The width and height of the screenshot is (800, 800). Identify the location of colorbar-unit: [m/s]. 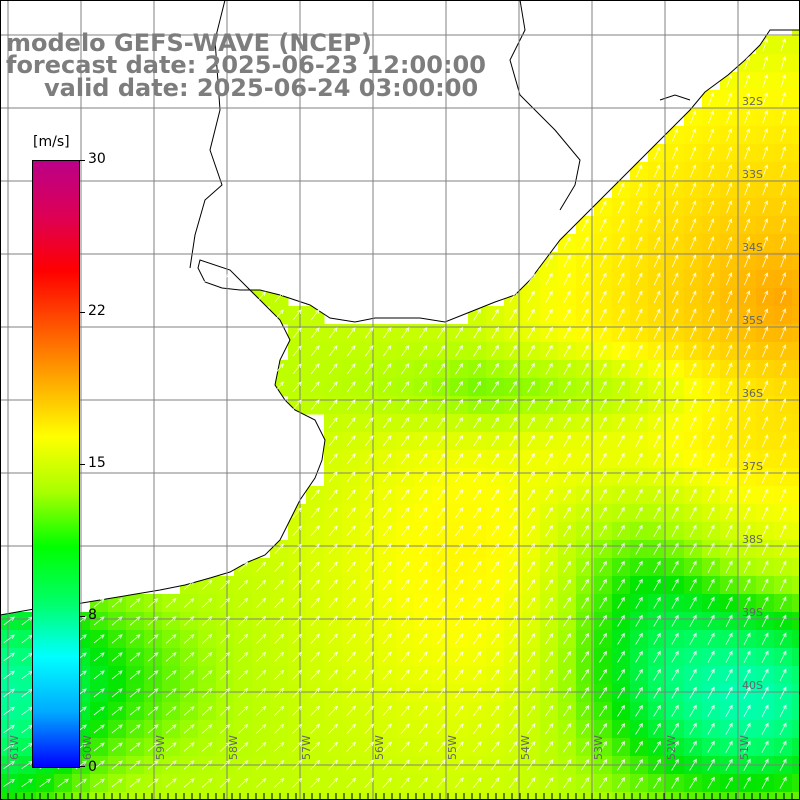
(51, 142).